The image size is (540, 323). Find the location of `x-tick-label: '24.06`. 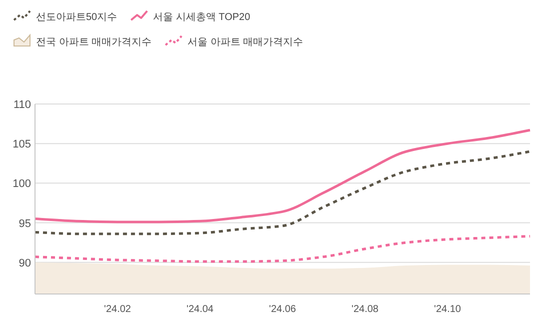

x-tick-label: '24.06 is located at coordinates (282, 309).